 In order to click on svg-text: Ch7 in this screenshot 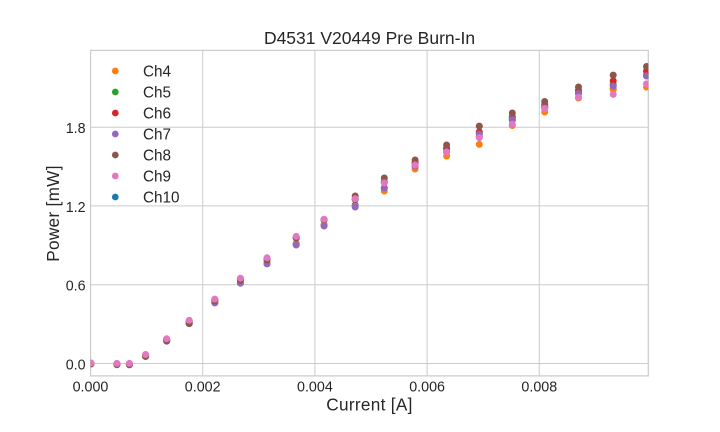, I will do `click(157, 135)`.